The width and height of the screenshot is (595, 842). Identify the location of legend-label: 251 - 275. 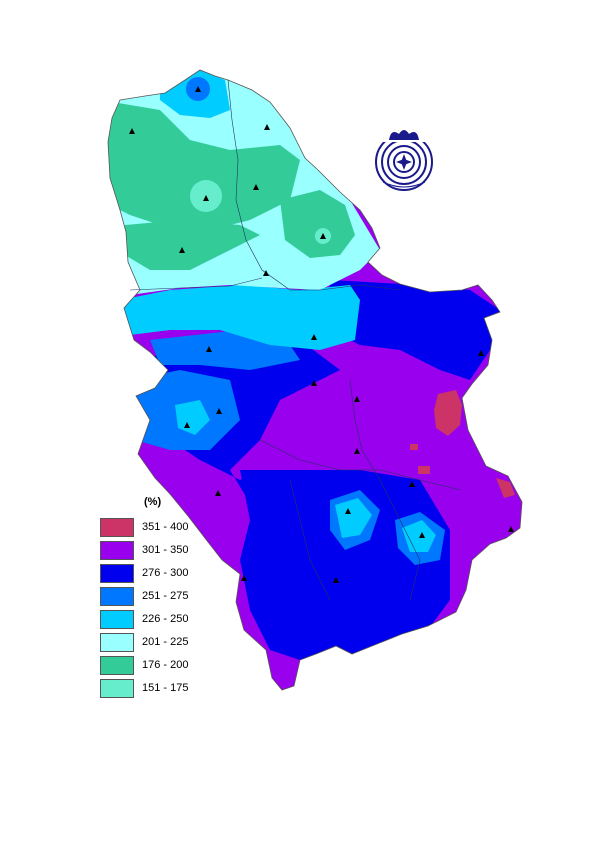
(165, 596).